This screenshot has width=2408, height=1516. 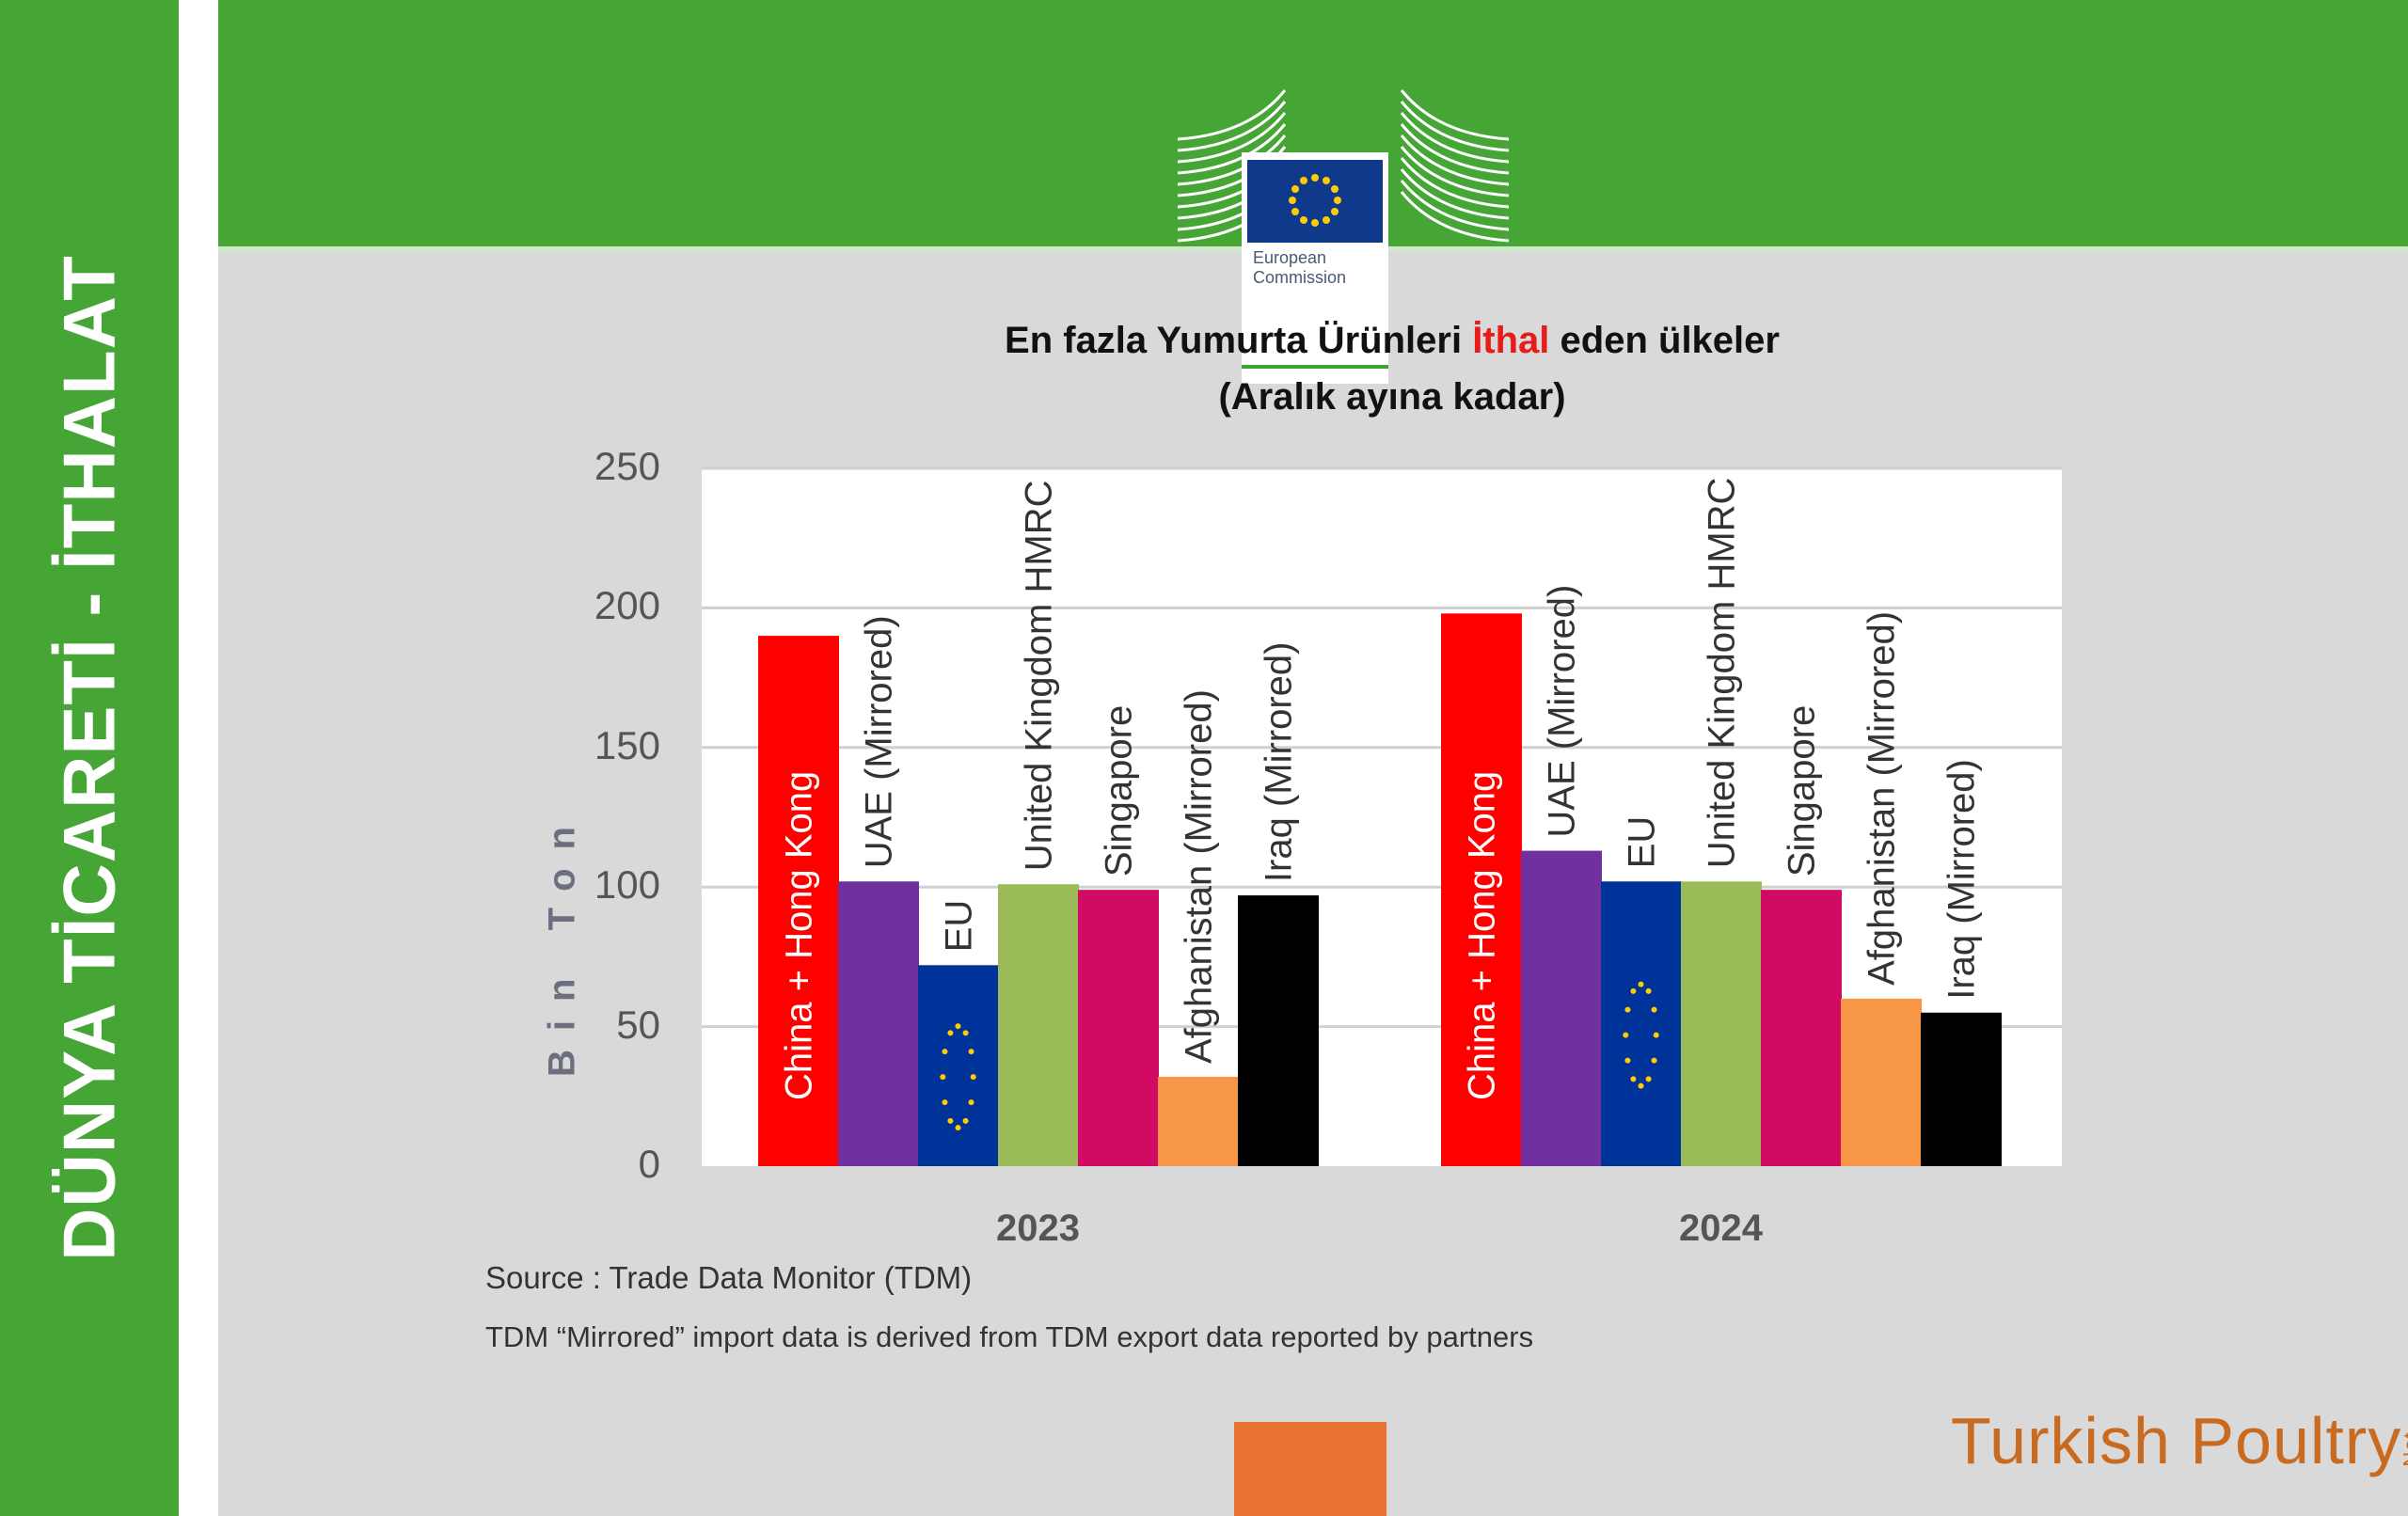 I want to click on commission-building-icon, so click(x=1344, y=166).